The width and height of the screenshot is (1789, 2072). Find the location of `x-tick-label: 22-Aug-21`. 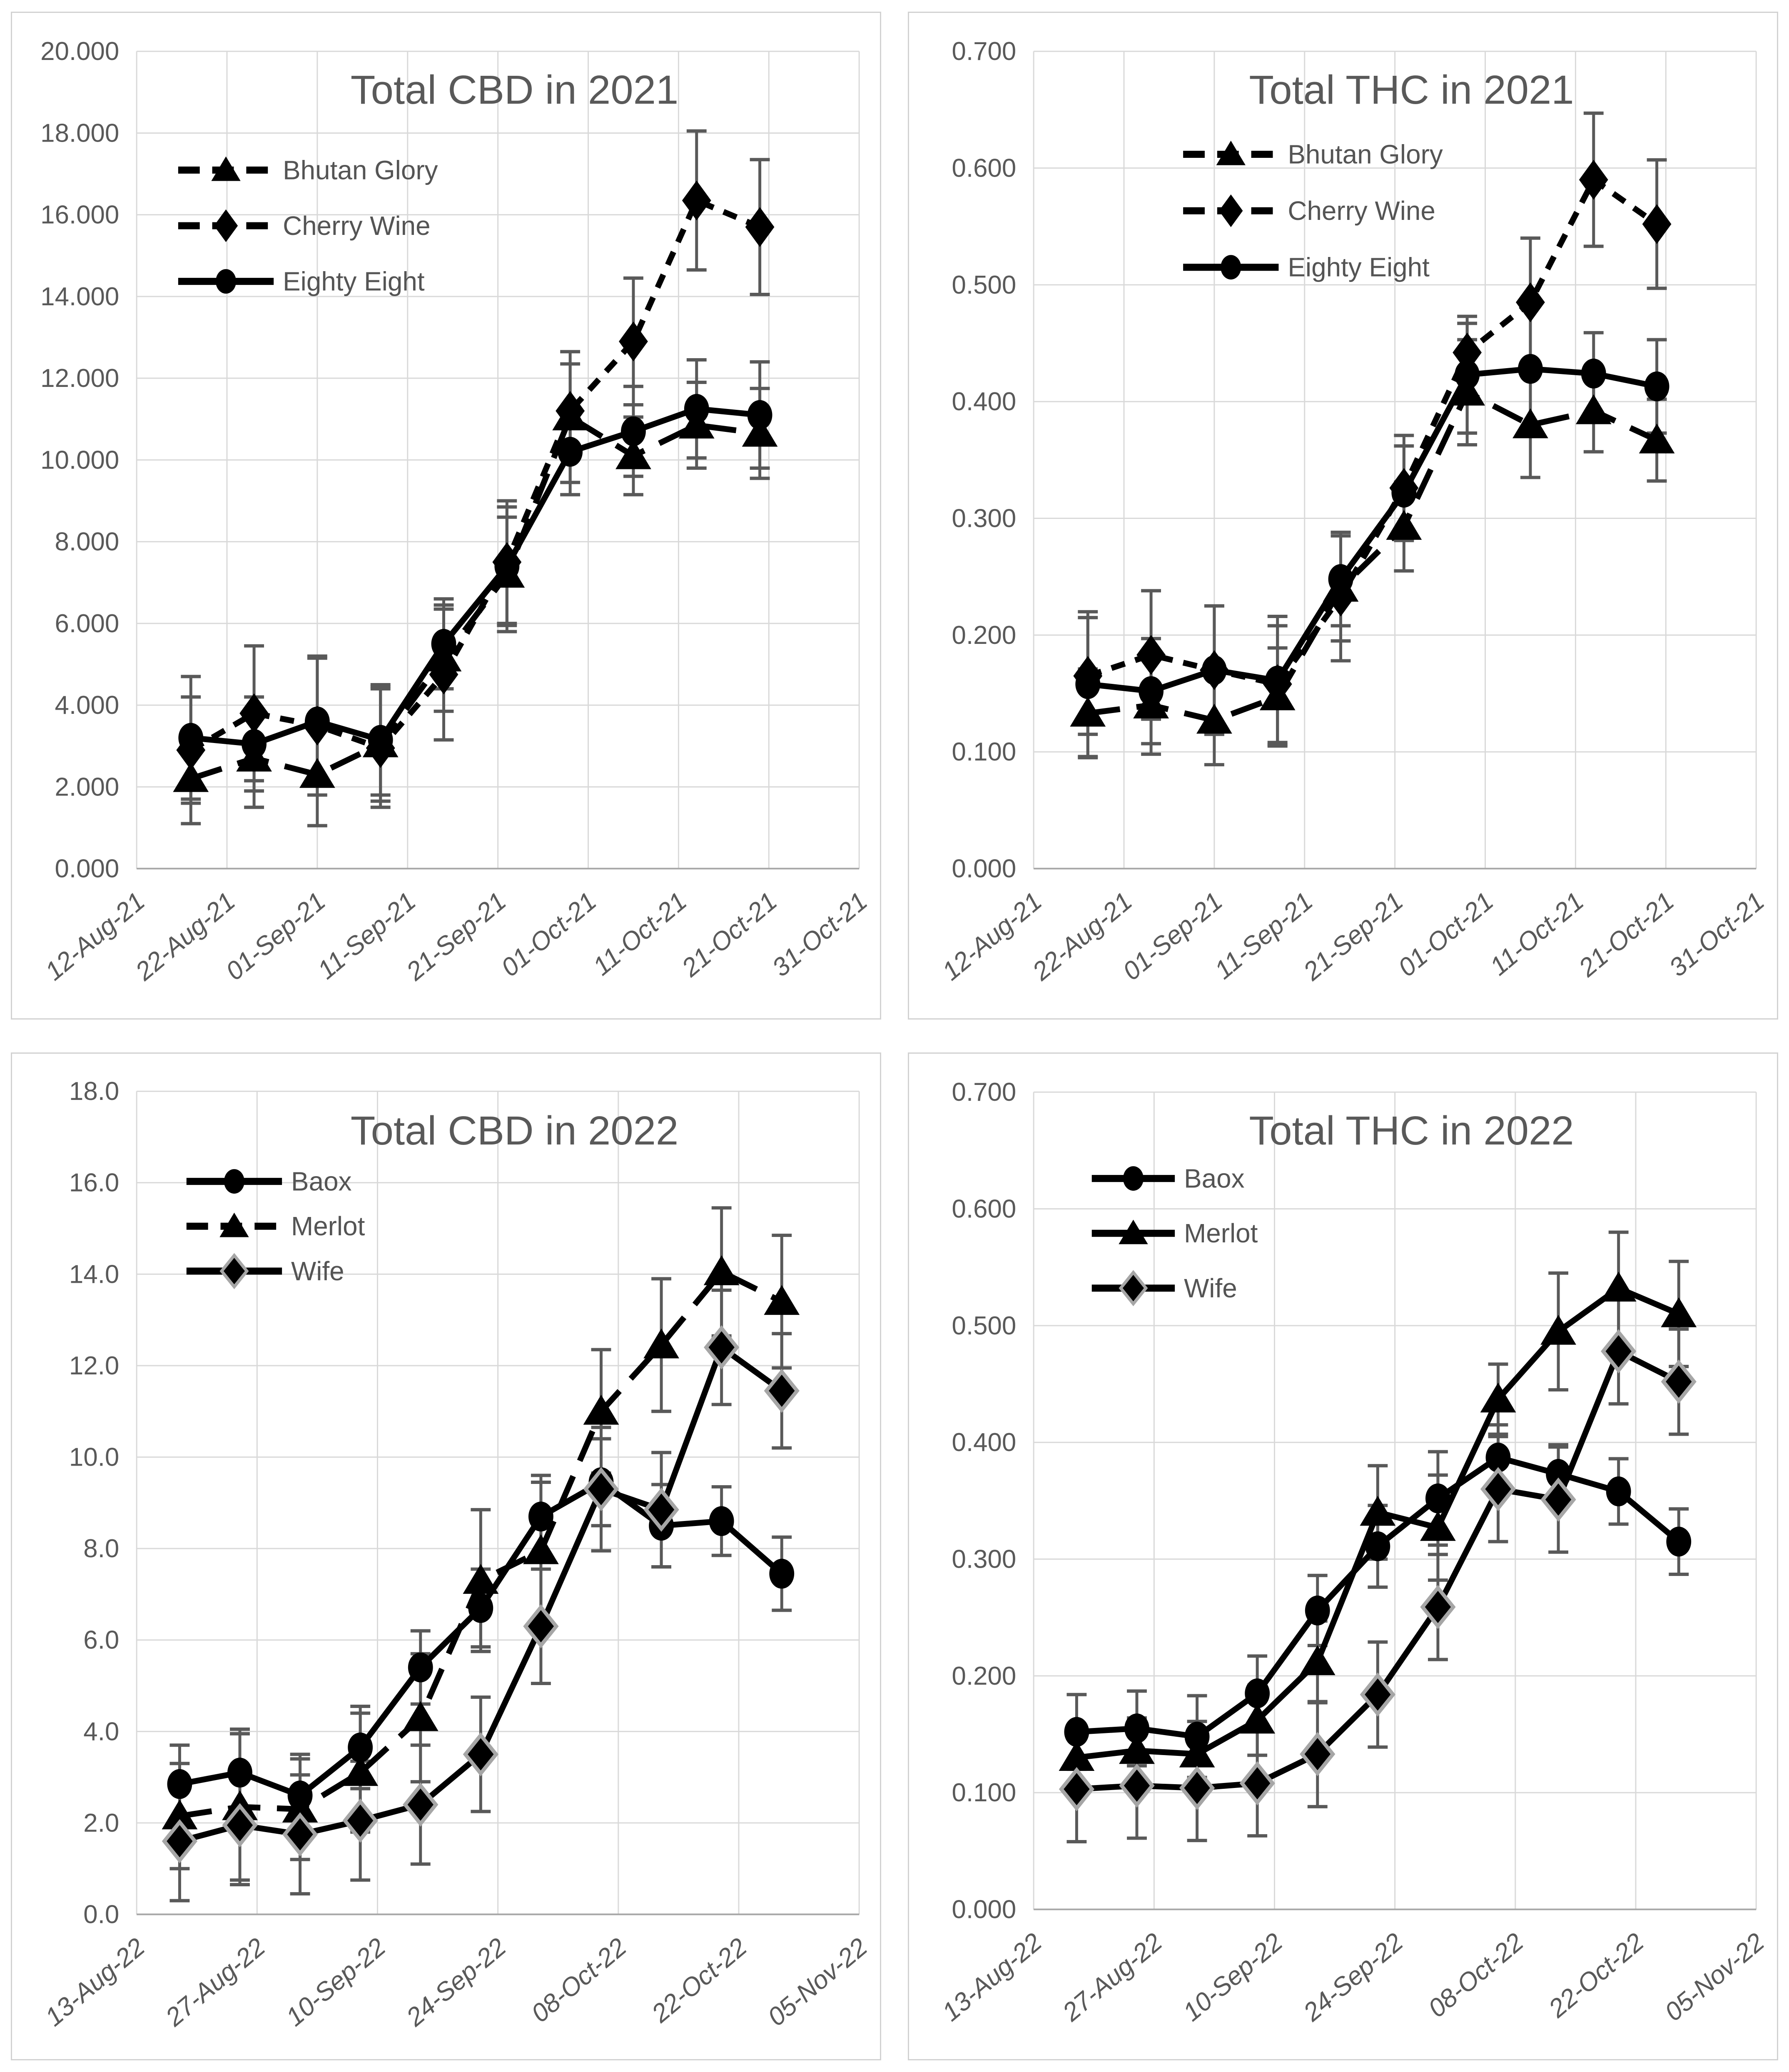

x-tick-label: 22-Aug-21 is located at coordinates (185, 936).